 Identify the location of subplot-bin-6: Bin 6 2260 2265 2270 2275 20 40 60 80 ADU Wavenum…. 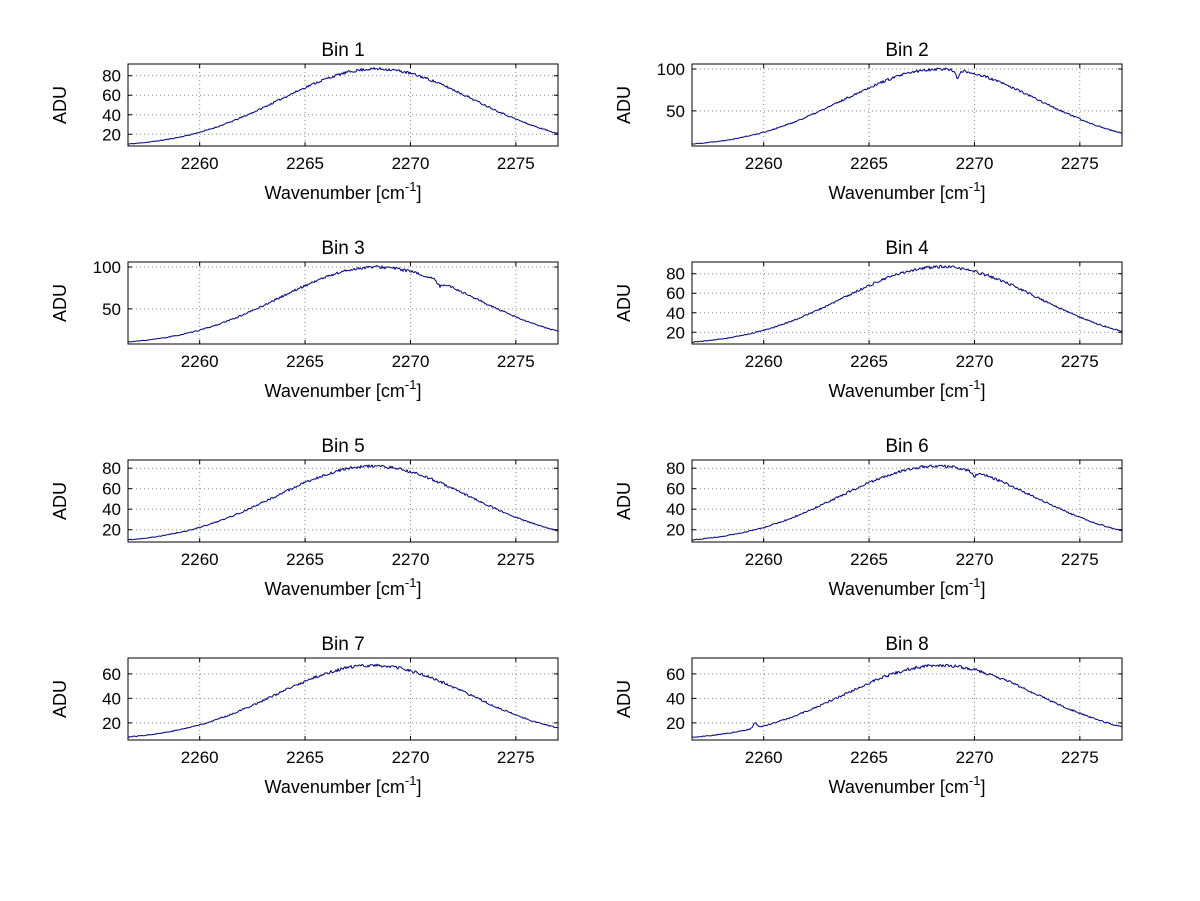
(900, 529).